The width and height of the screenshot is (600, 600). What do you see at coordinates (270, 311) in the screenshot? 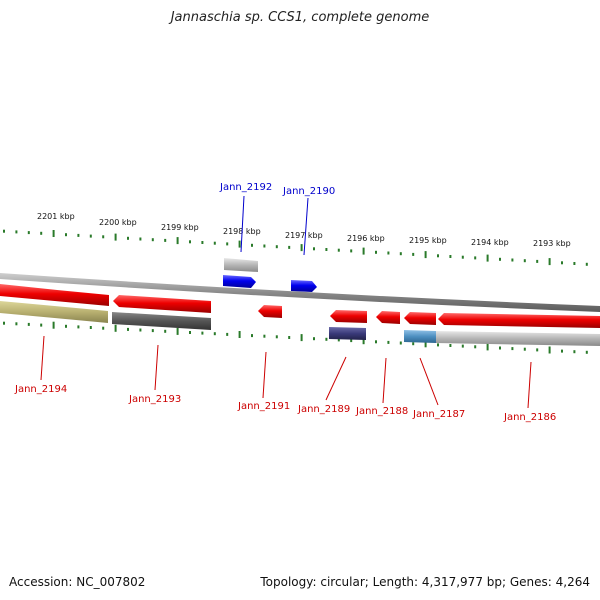
I see `gene-jann-2191-arrow` at bounding box center [270, 311].